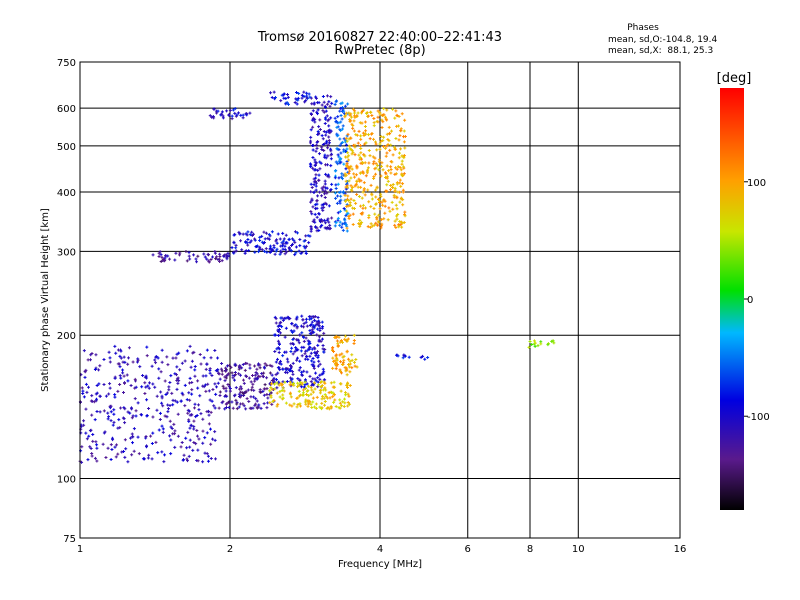 This screenshot has height=600, width=800. I want to click on y-tick-label: 500, so click(66, 147).